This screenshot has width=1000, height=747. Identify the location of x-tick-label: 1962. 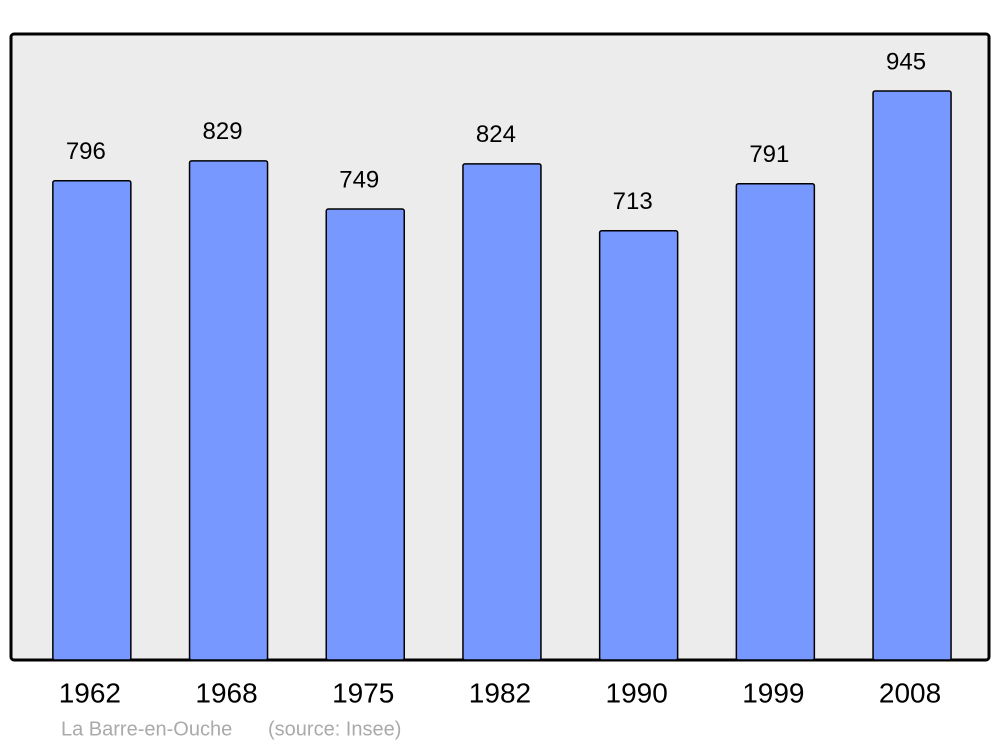
(90, 692).